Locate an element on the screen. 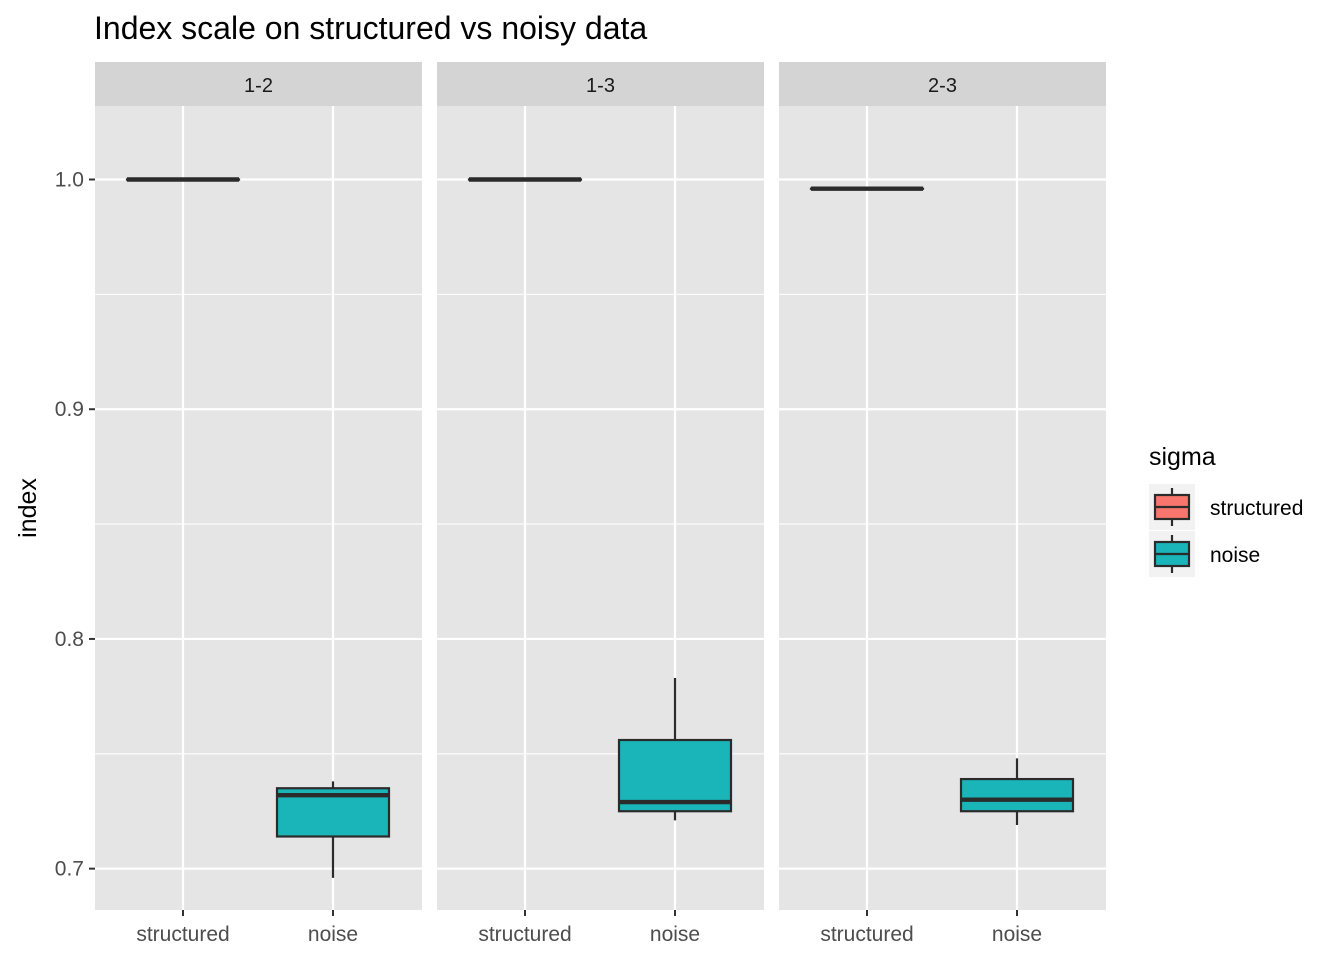 This screenshot has width=1344, height=960. legend: sigma structured noise is located at coordinates (1226, 510).